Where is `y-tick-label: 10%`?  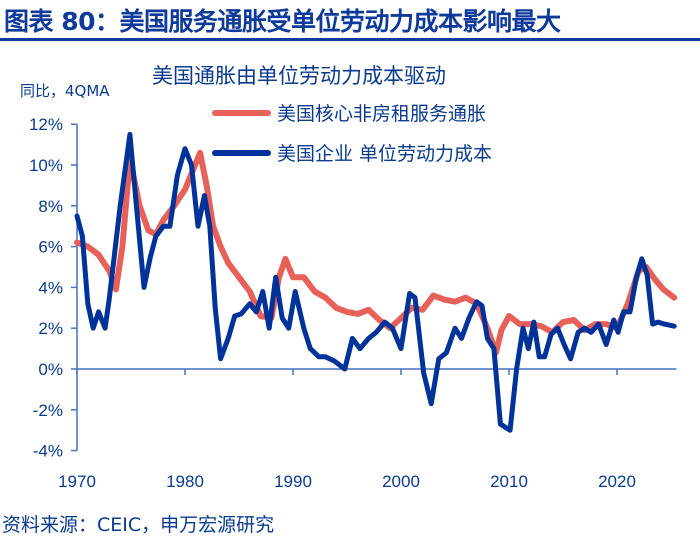
y-tick-label: 10% is located at coordinates (46, 165).